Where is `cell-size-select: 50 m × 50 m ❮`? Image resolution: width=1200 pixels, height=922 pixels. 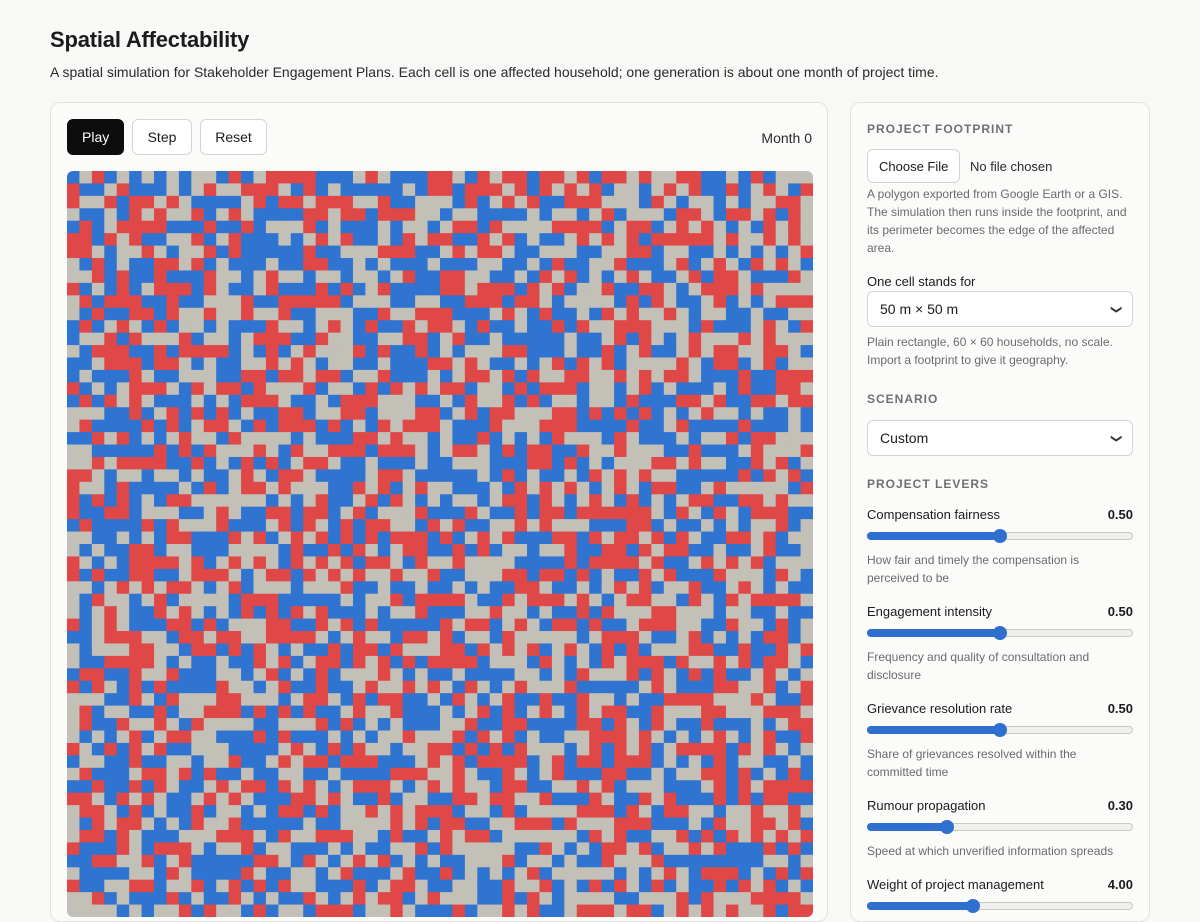
cell-size-select: 50 m × 50 m ❮ is located at coordinates (1000, 309).